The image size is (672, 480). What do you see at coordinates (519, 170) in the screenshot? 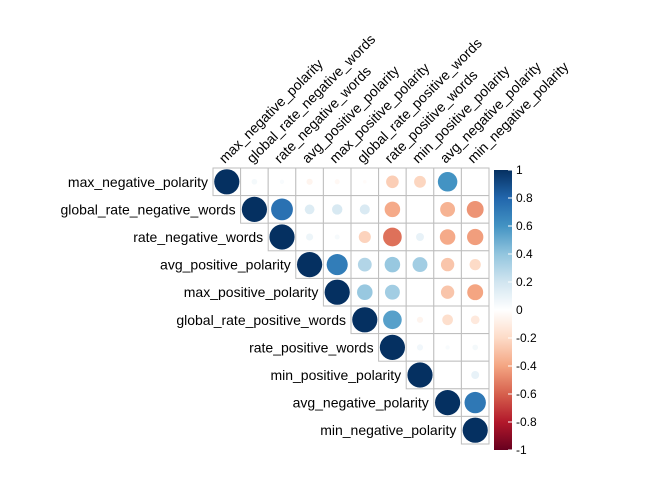
I see `colorbar-tick-label: 1` at bounding box center [519, 170].